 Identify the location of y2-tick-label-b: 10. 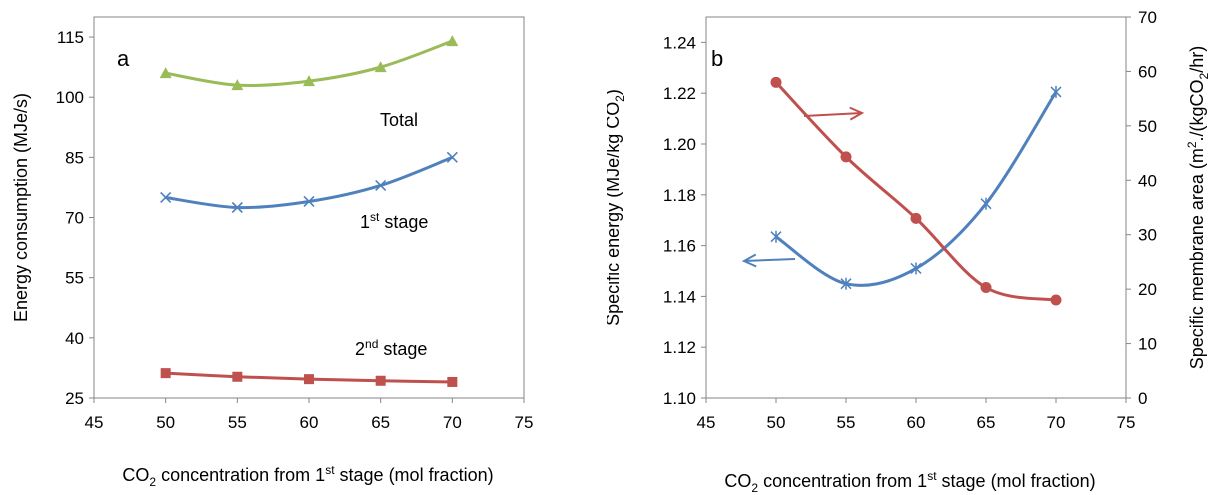
(1147, 344).